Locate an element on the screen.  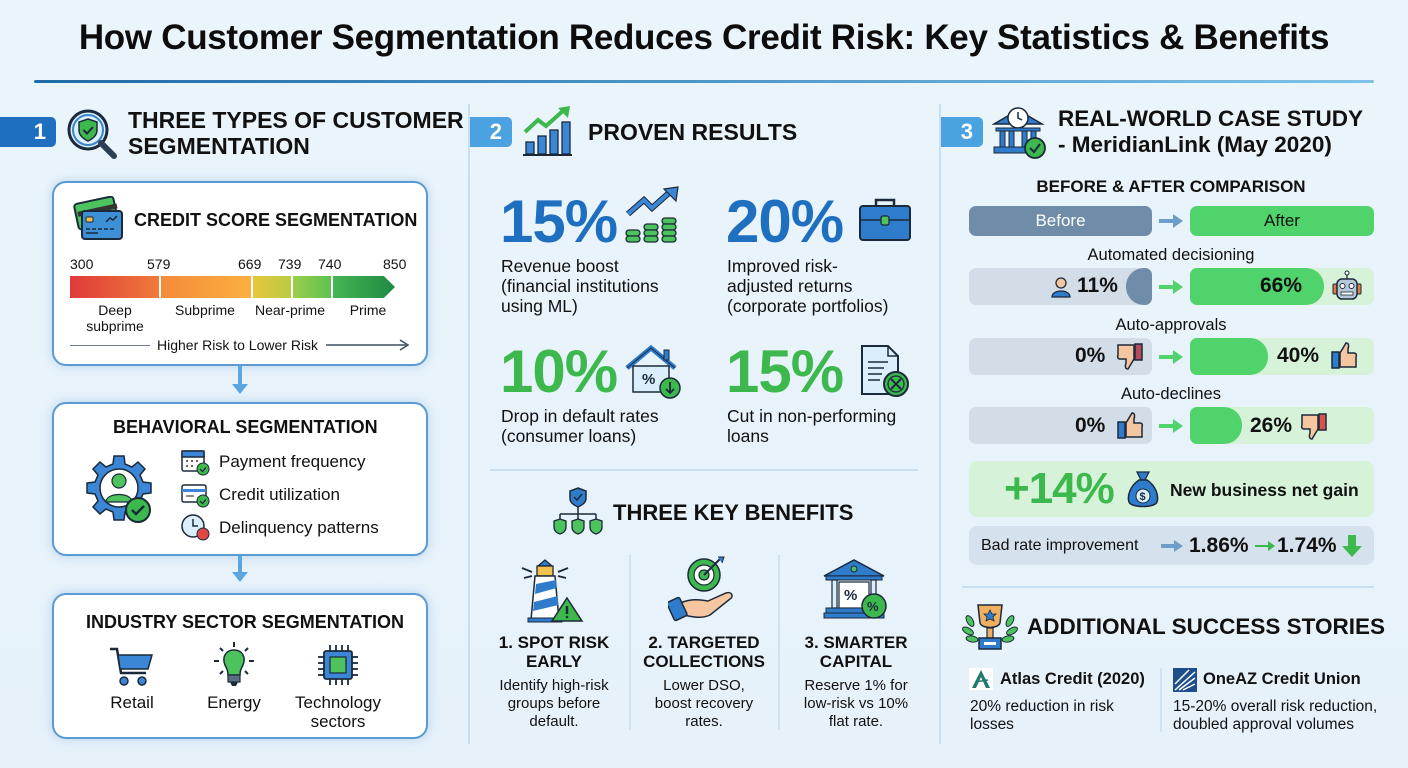
segment-deep-subprime is located at coordinates (114, 287).